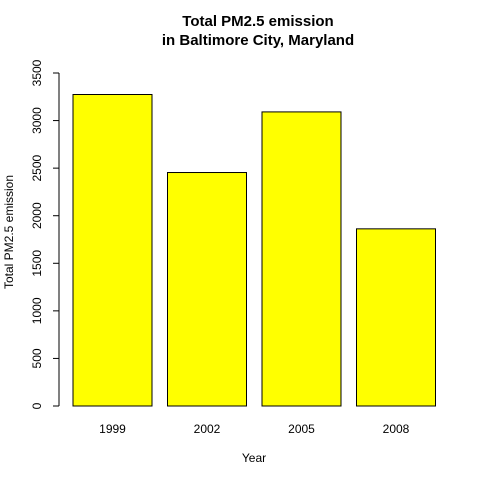 This screenshot has height=480, width=480. Describe the element at coordinates (207, 429) in the screenshot. I see `x-tick-label: 2002` at that location.